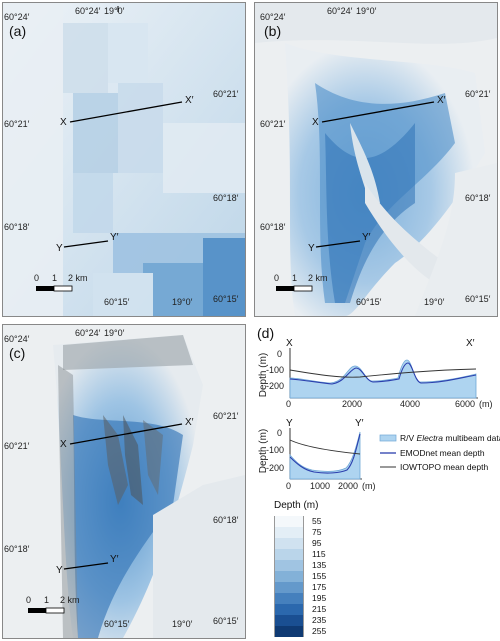  Describe the element at coordinates (315, 122) in the screenshot. I see `x-label-b: X` at that location.